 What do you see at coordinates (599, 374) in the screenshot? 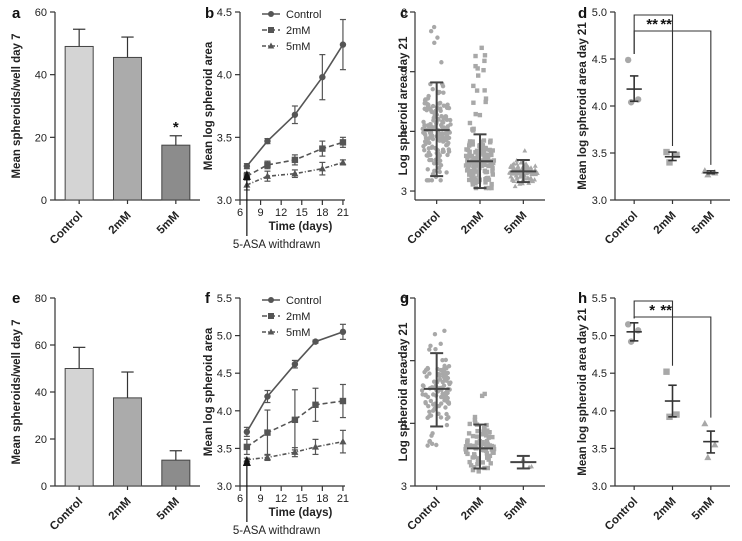
I see `y-tick-label: 4.5` at bounding box center [599, 374].